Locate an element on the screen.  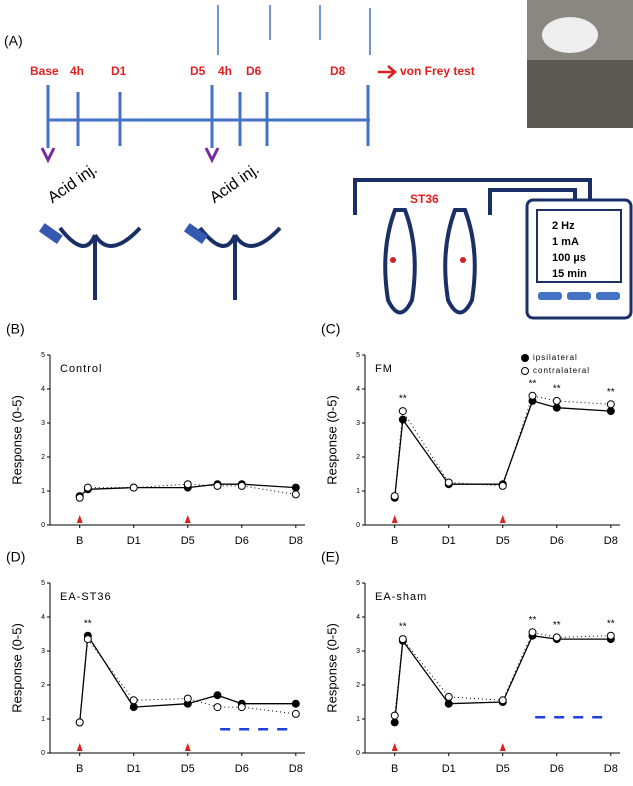
stim-setting: 2 Hz is located at coordinates (563, 226).